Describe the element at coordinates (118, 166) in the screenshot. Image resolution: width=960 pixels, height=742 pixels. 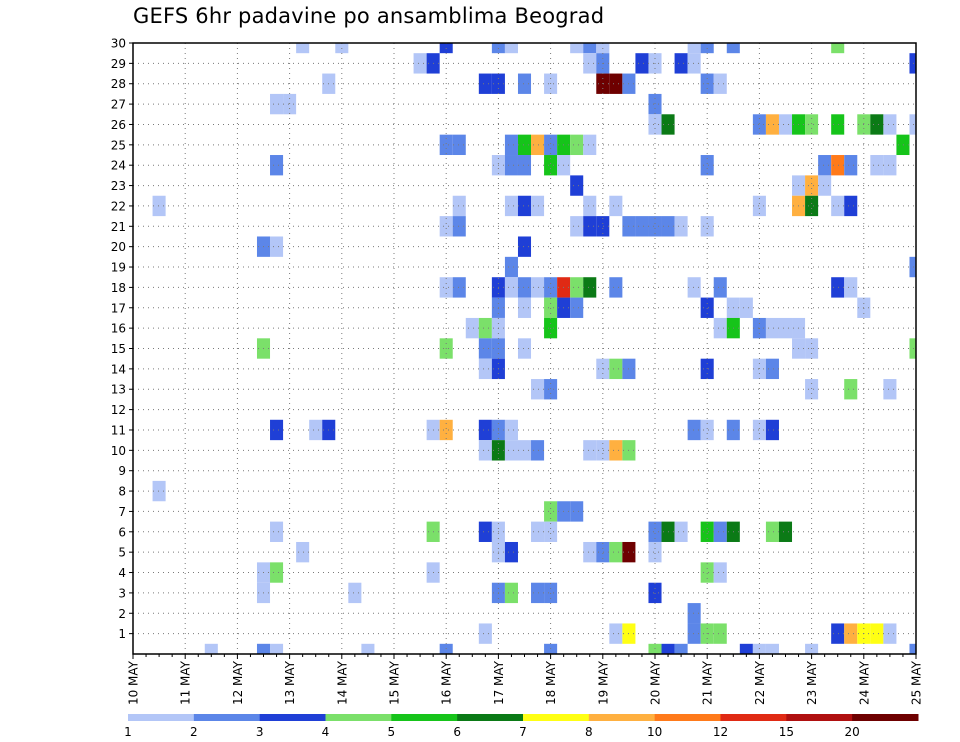
I see `y-tick-label: 24` at that location.